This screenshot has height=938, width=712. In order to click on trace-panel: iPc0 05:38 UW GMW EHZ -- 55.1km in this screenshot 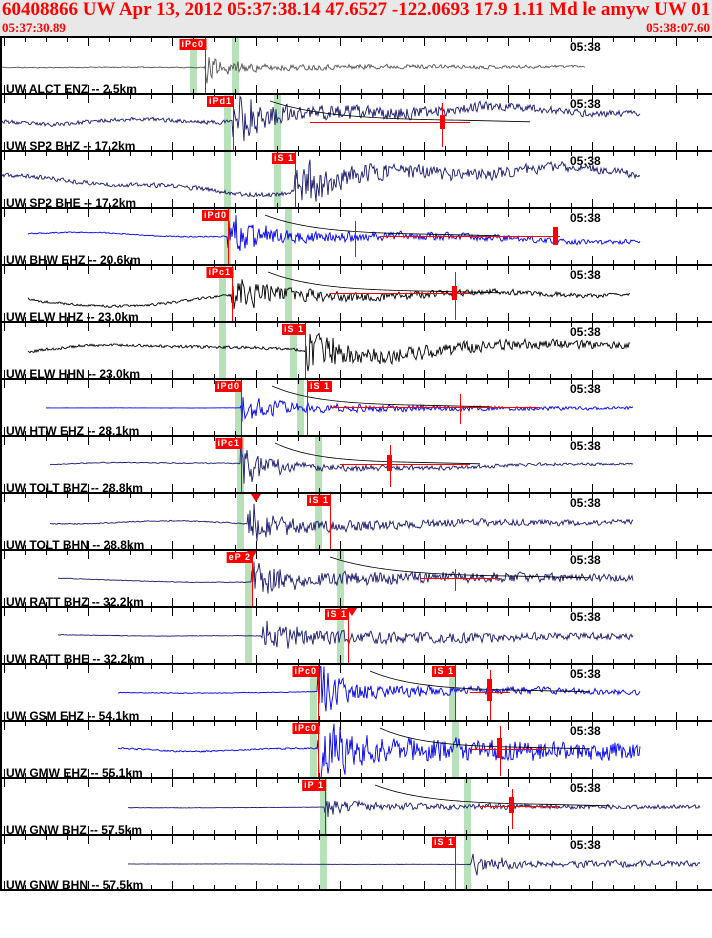, I will do `click(356, 748)`.